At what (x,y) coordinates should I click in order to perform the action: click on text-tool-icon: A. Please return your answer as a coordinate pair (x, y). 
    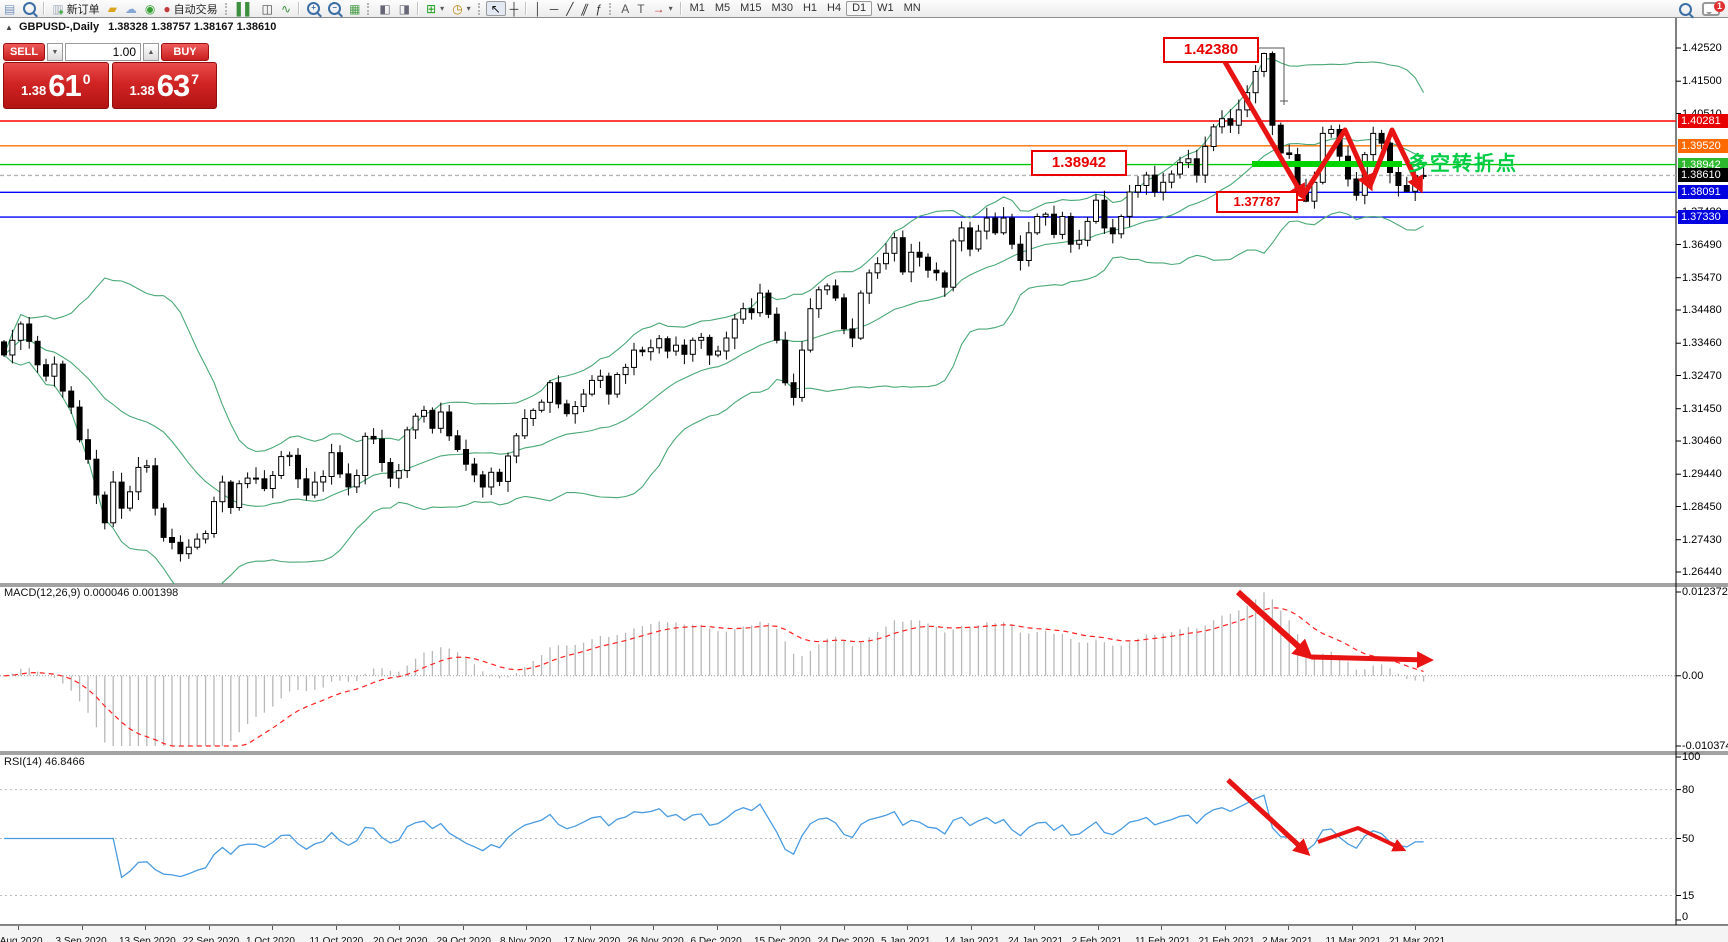
    Looking at the image, I should click on (625, 8).